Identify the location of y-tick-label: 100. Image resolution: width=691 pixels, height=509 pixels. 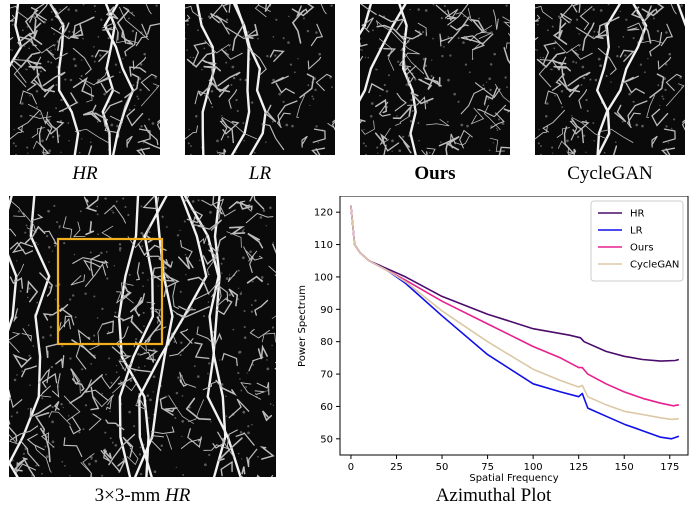
(323, 277).